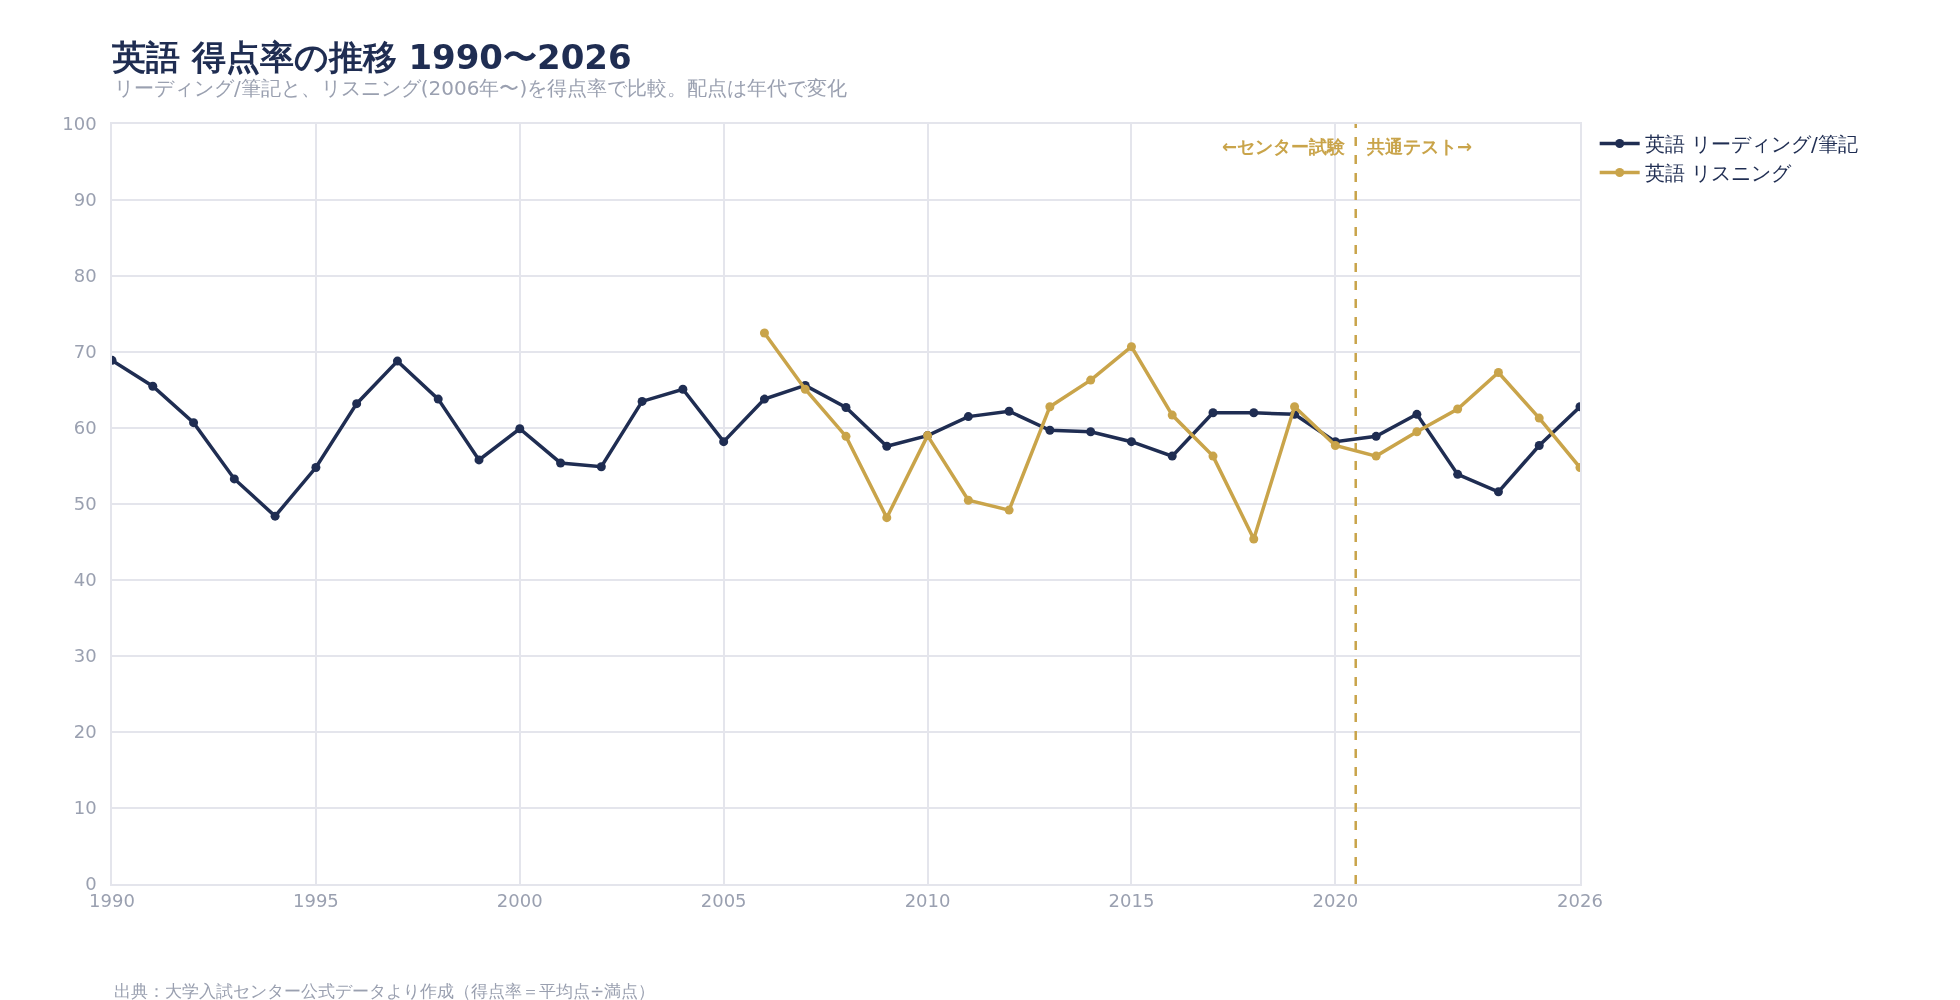 The image size is (1960, 1000). What do you see at coordinates (315, 901) in the screenshot?
I see `x-tick-label: 1995` at bounding box center [315, 901].